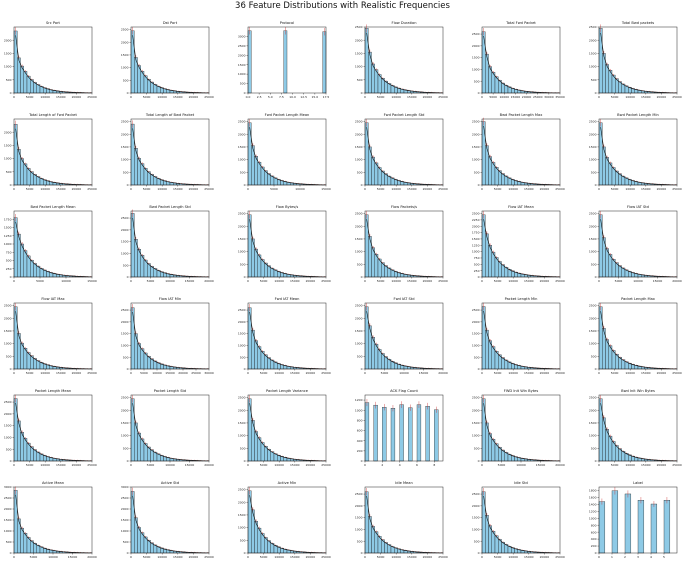  What do you see at coordinates (53, 23) in the screenshot?
I see `subplot-title: Src Port` at bounding box center [53, 23].